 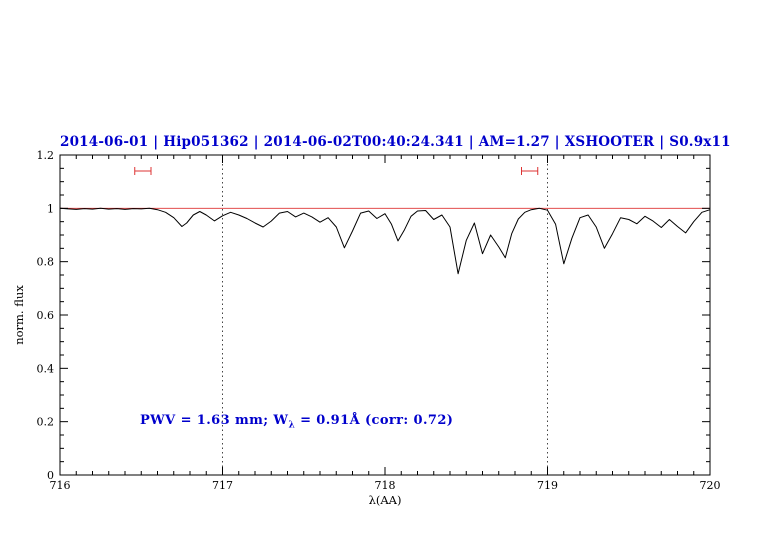 What do you see at coordinates (292, 425) in the screenshot?
I see `annotation-lambda-subscript: λ` at bounding box center [292, 425].